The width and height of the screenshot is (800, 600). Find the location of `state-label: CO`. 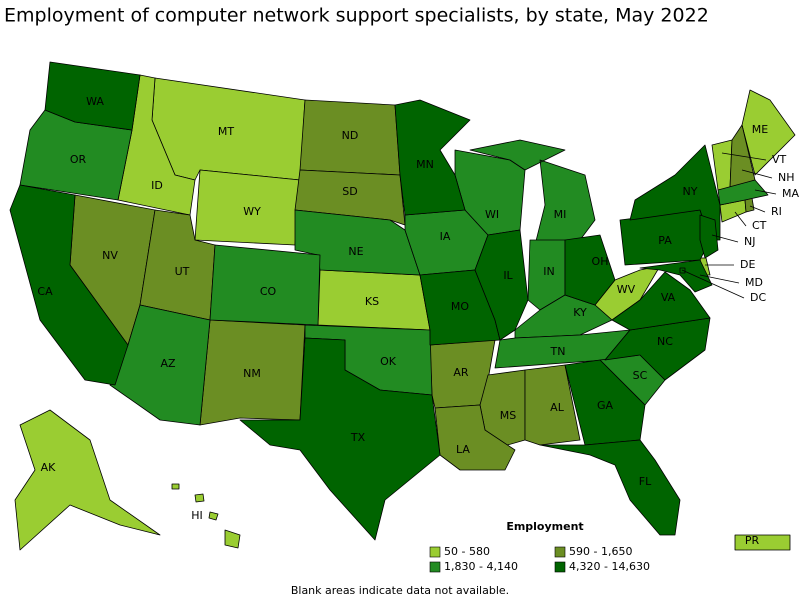

state-label: CO is located at coordinates (268, 291).